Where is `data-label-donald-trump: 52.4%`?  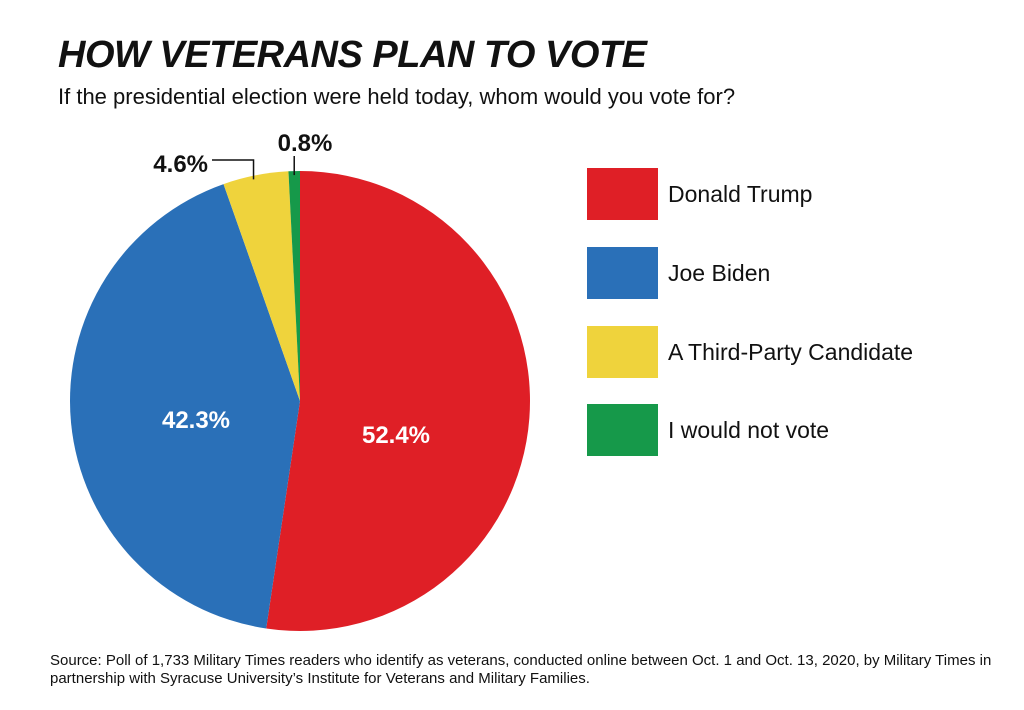 data-label-donald-trump: 52.4% is located at coordinates (396, 435).